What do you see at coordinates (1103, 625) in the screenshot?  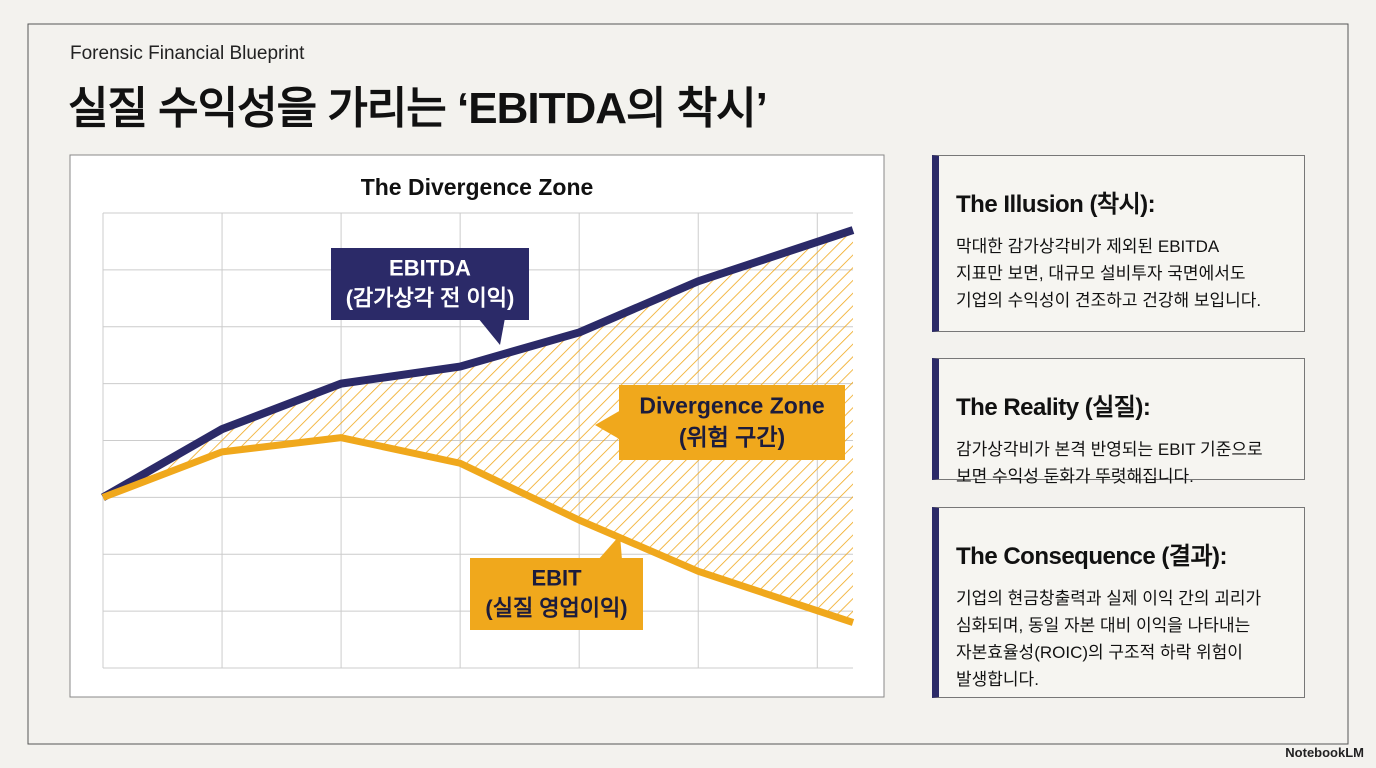 I see `panel-text: 심화되며, 동일 자본 대비 이익을 나타내는` at bounding box center [1103, 625].